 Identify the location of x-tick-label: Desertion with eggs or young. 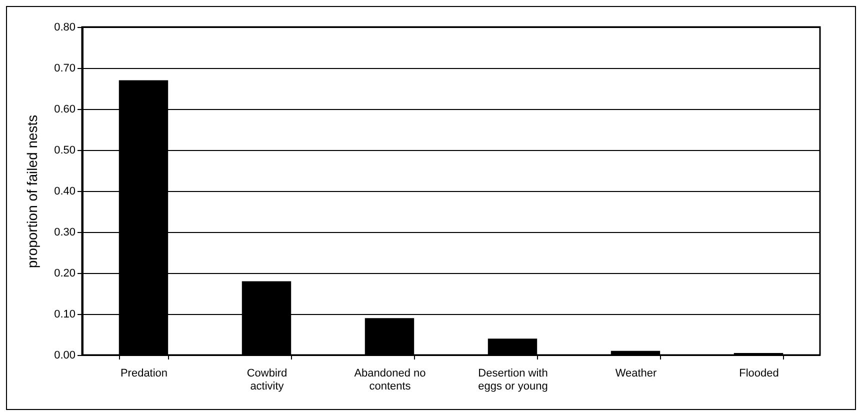
(513, 380).